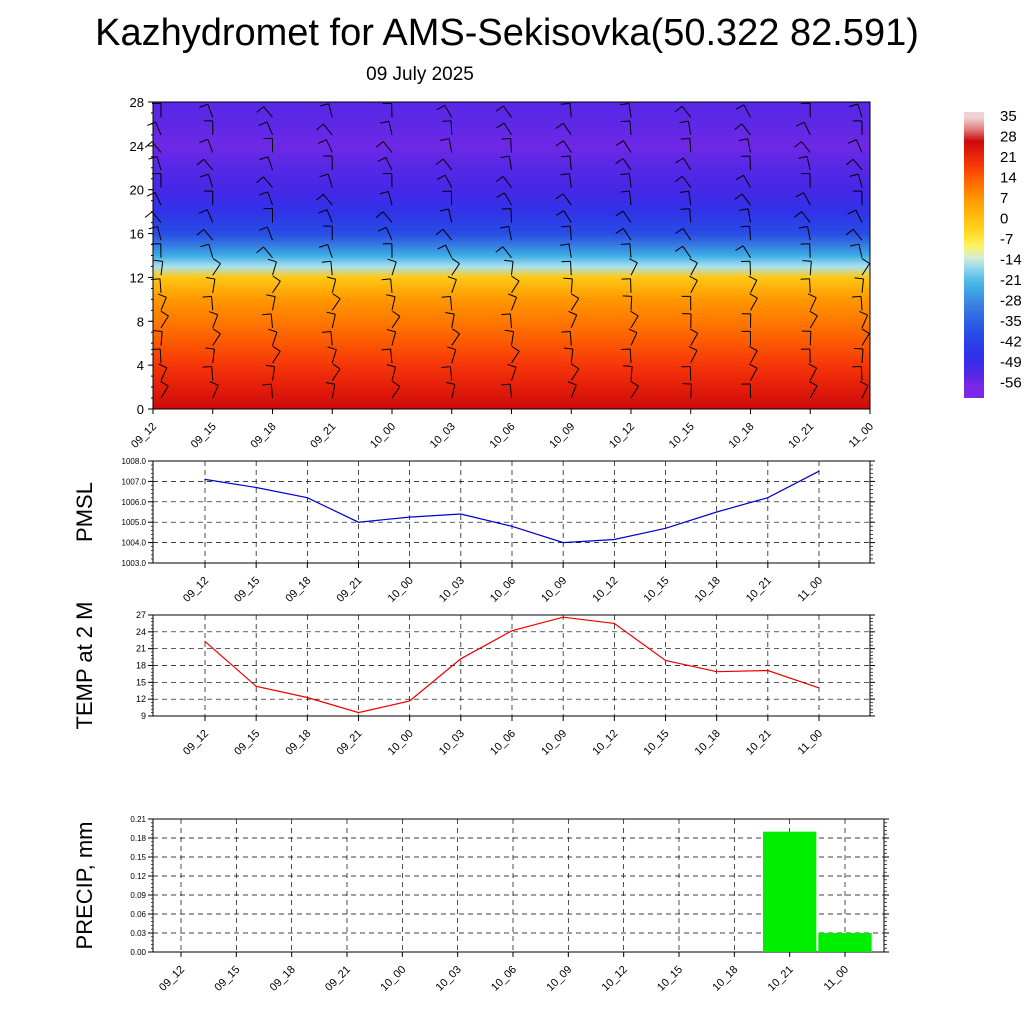  I want to click on x-tick-label: 10_00, so click(401, 590).